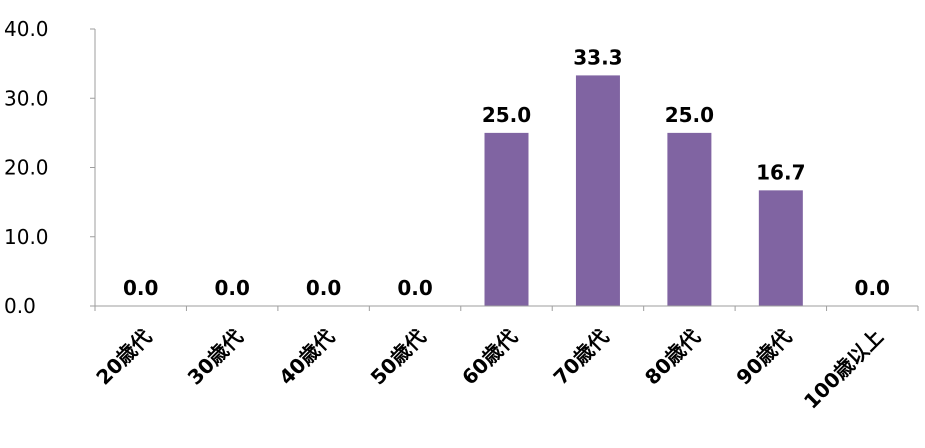  What do you see at coordinates (763, 357) in the screenshot?
I see `category-label: 90歳代` at bounding box center [763, 357].